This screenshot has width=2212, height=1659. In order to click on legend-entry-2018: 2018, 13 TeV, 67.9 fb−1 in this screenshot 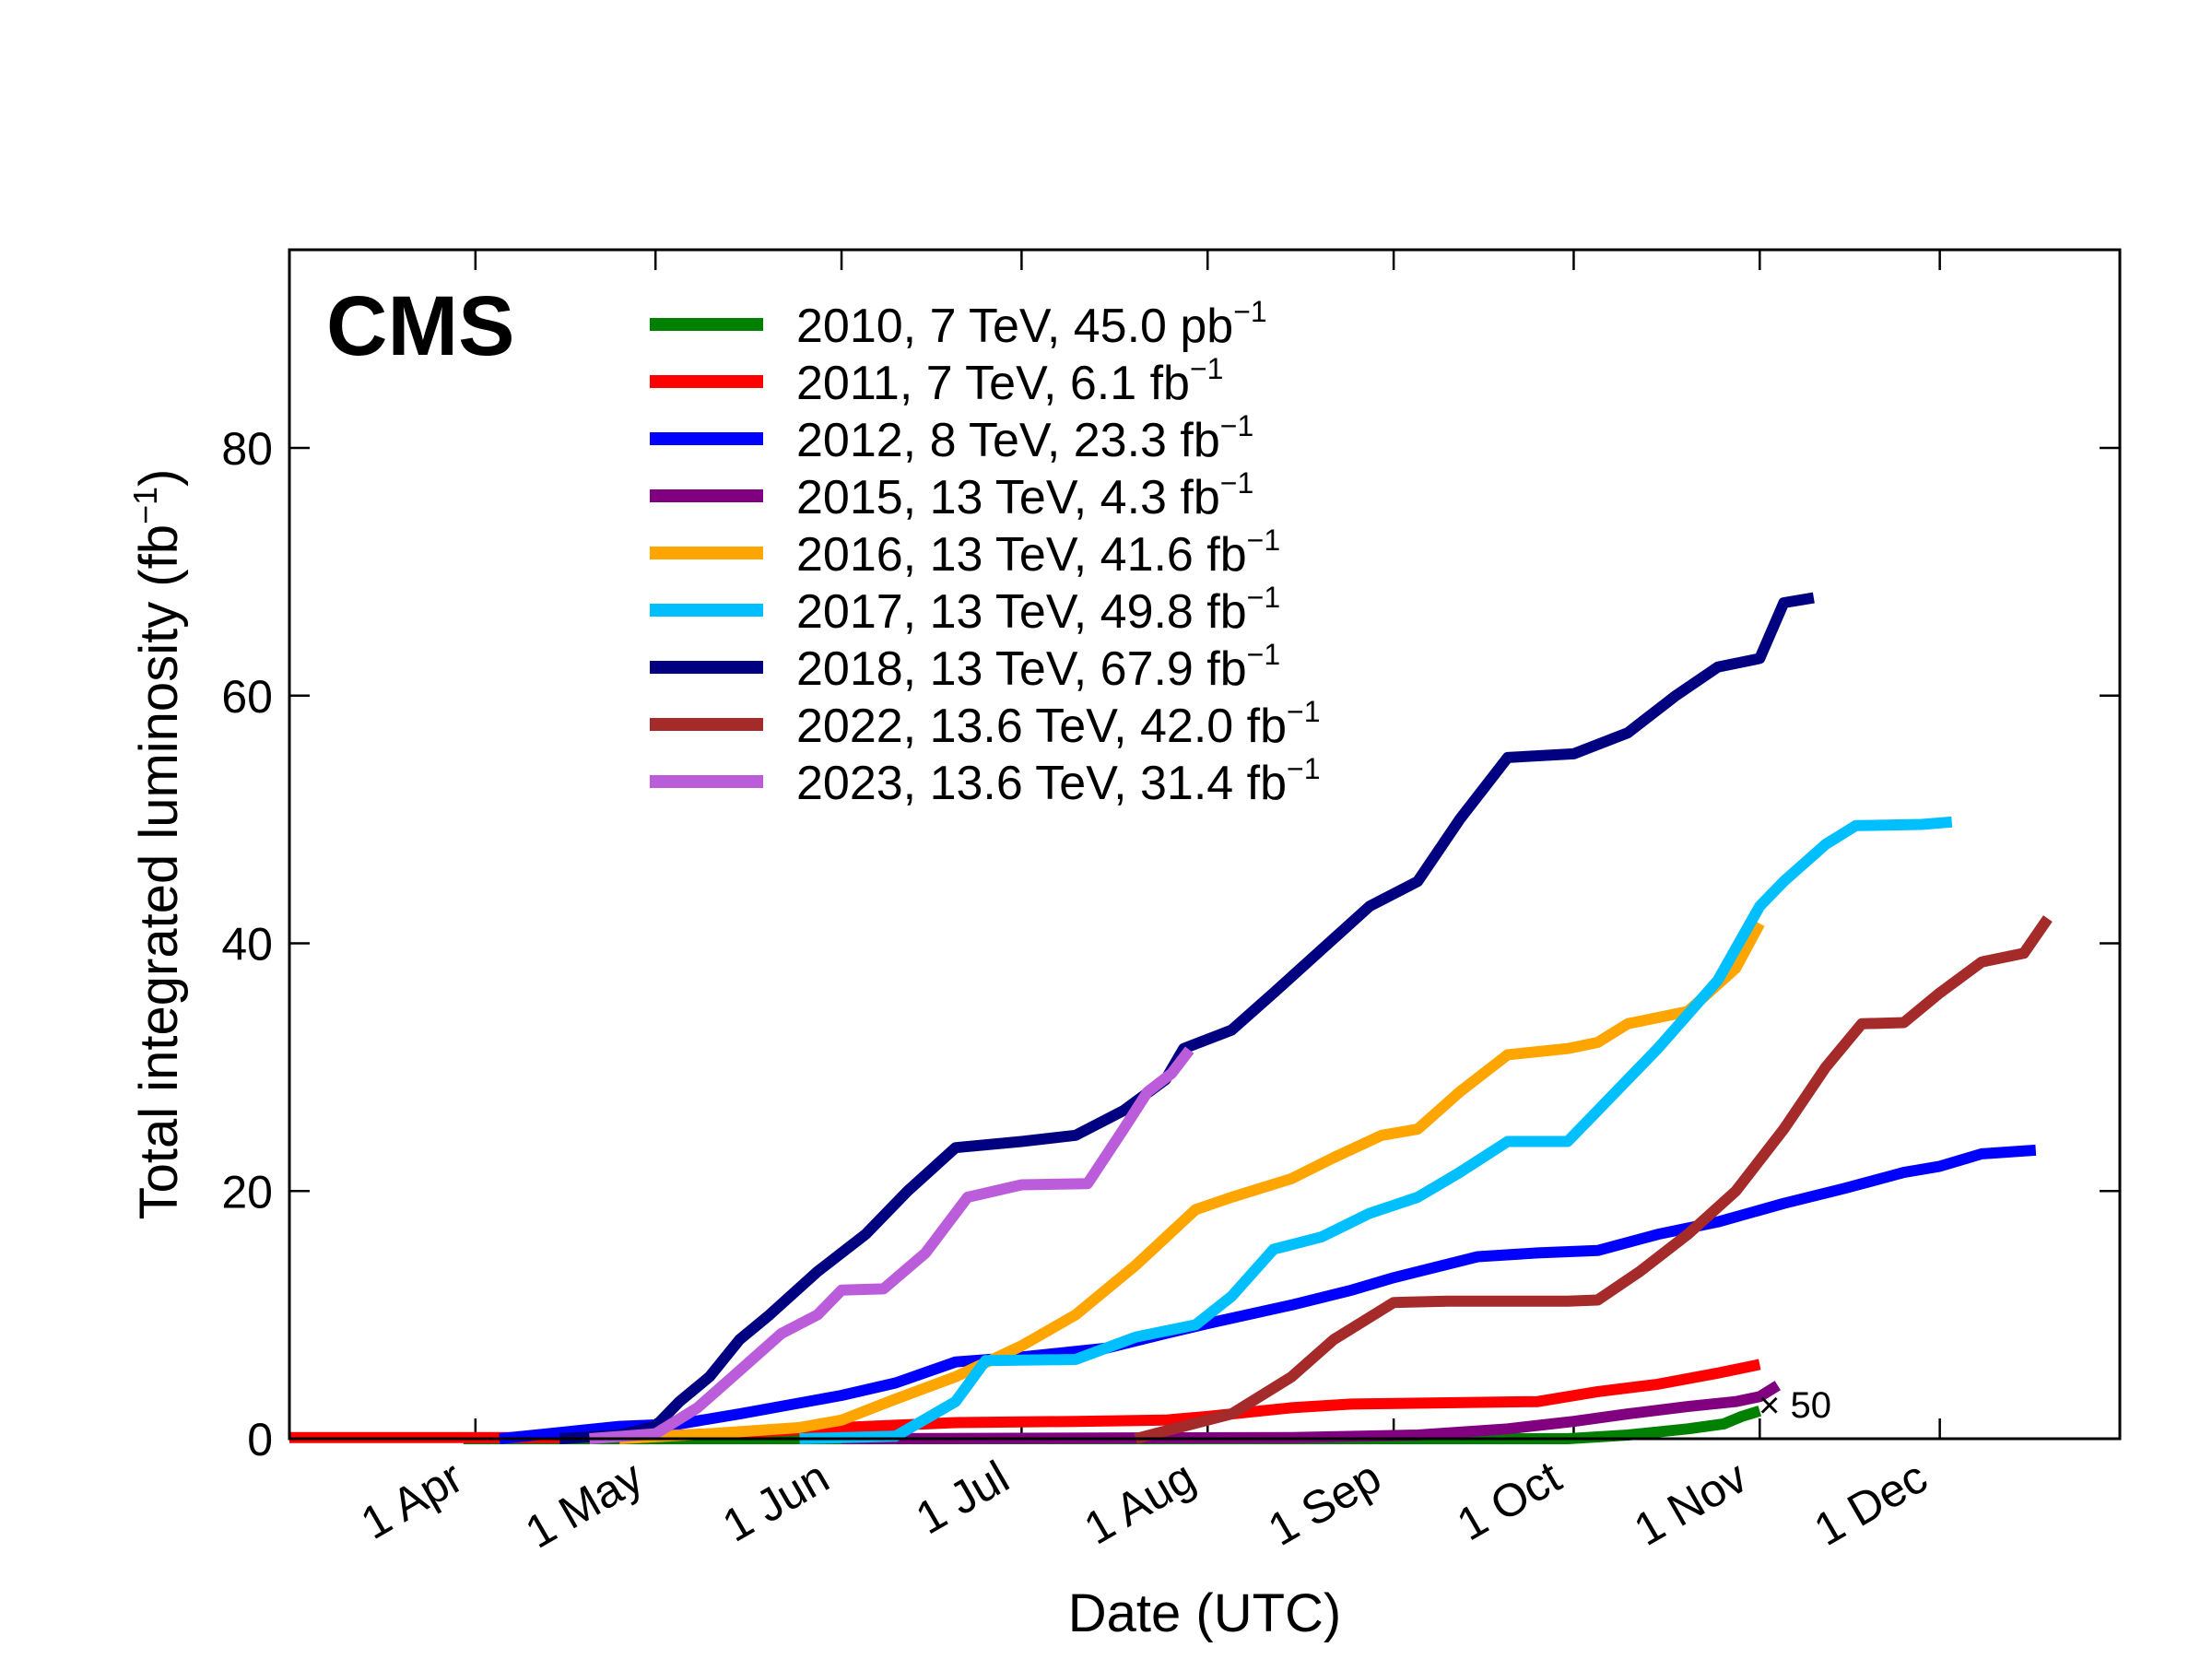, I will do `click(1038, 667)`.